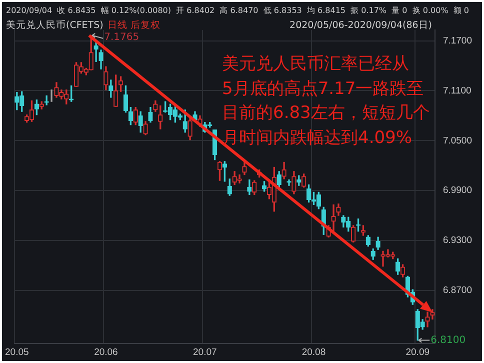  What do you see at coordinates (457, 290) in the screenshot?
I see `y-tick-label: 6.8700` at bounding box center [457, 290].